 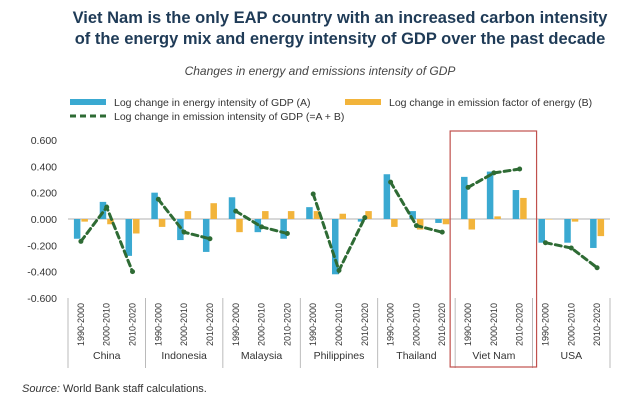 I want to click on y-tick-label: -0.400, so click(x=42, y=273).